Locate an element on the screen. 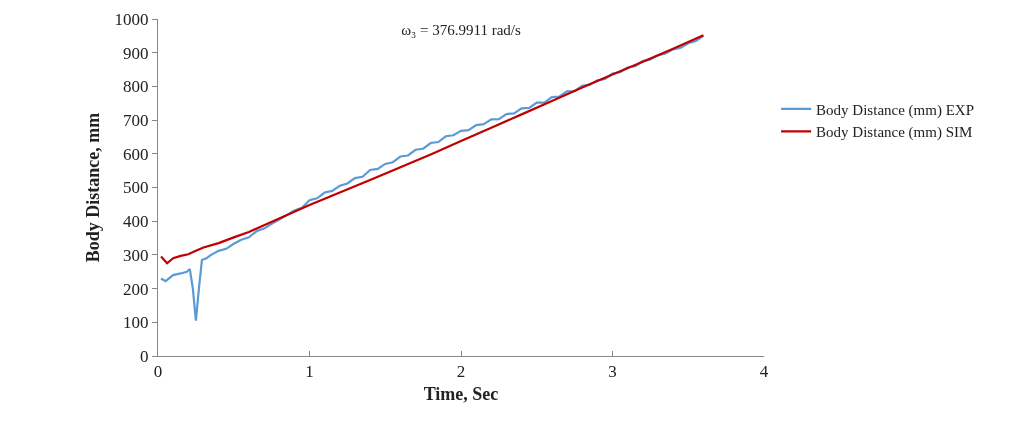 The image size is (1027, 422). x-axis-title: Time, Sec is located at coordinates (461, 393).